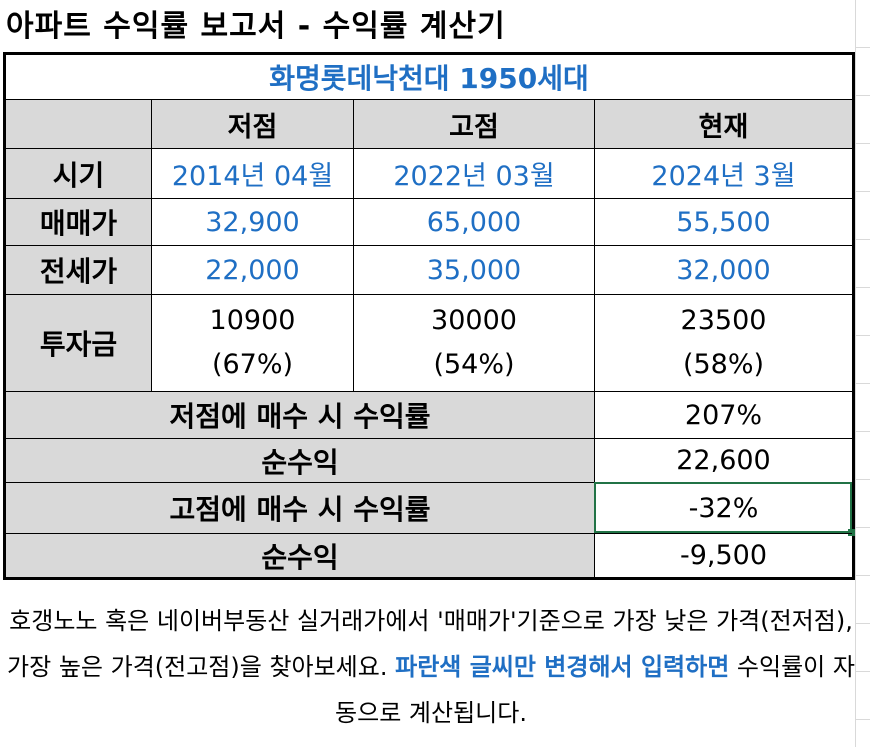 Image resolution: width=870 pixels, height=747 pixels. I want to click on sale-high-cell: 65,000, so click(473, 221).